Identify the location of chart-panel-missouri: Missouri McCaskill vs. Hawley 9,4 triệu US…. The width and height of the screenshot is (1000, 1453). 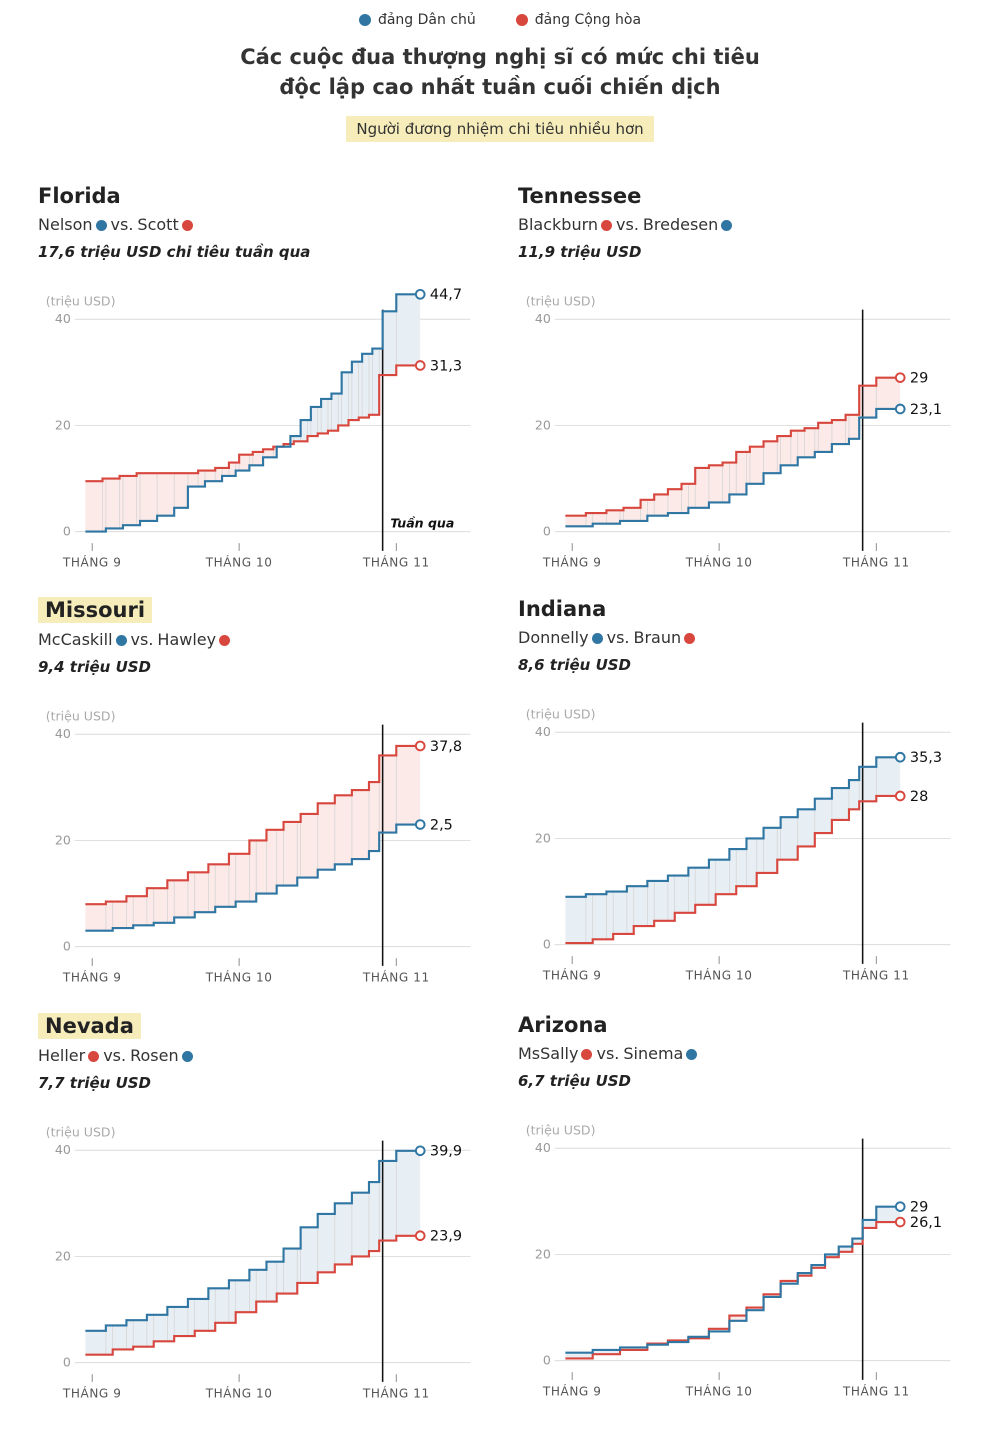
(260, 801).